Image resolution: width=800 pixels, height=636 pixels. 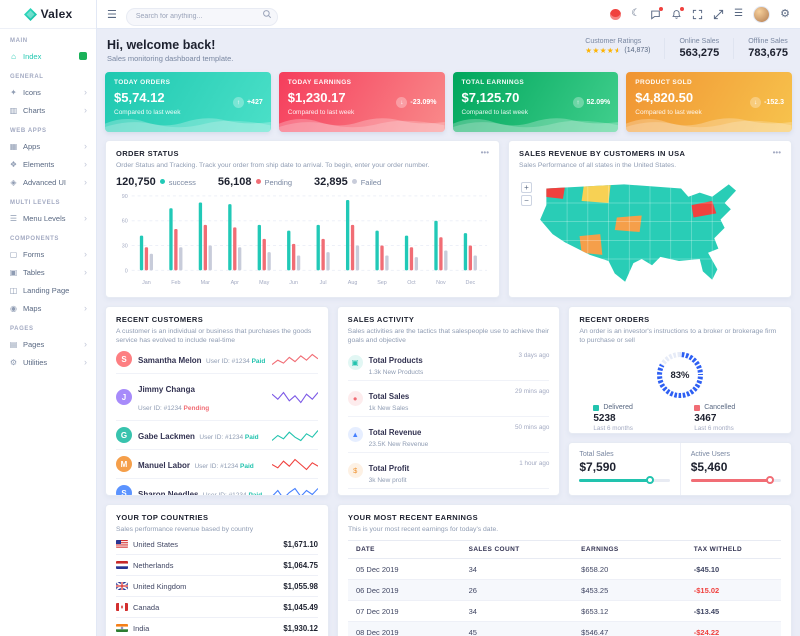 What do you see at coordinates (598, 102) in the screenshot?
I see `delta-value: 52.09%` at bounding box center [598, 102].